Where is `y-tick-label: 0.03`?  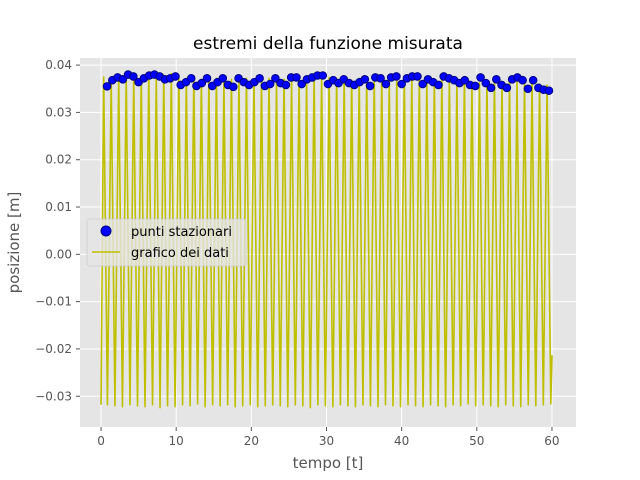
y-tick-label: 0.03 is located at coordinates (58, 112).